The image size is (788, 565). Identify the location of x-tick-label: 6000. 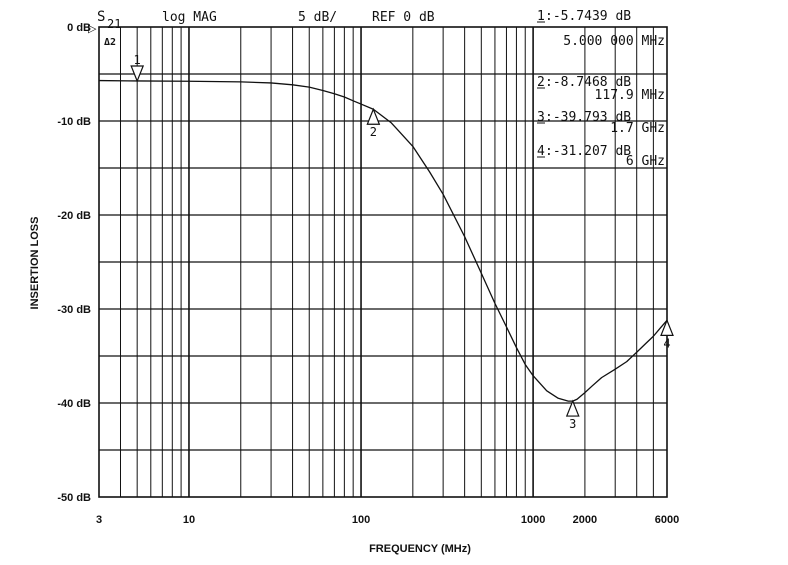
(667, 520).